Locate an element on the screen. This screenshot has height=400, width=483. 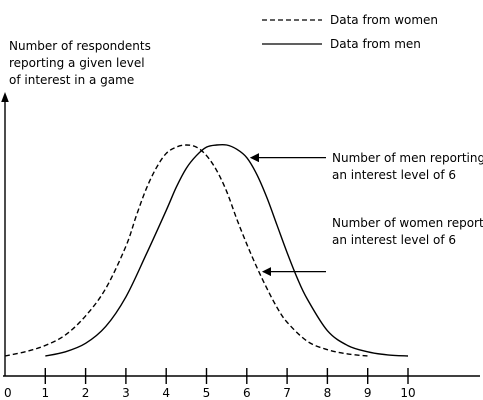
x-ticks: 0 1 2 3 4 5 6 7 8 9 10 is located at coordinates (210, 384).